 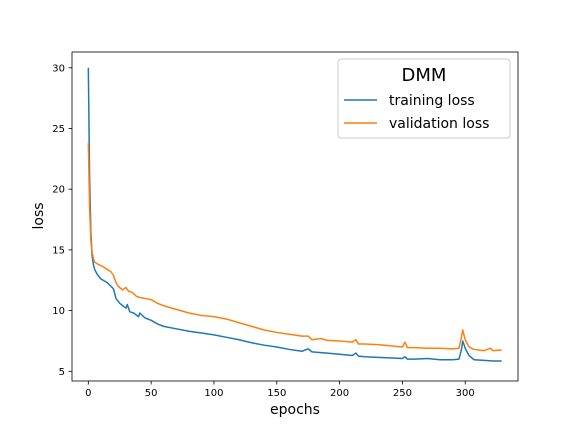 What do you see at coordinates (432, 101) in the screenshot?
I see `legend-label-training-loss: training loss` at bounding box center [432, 101].